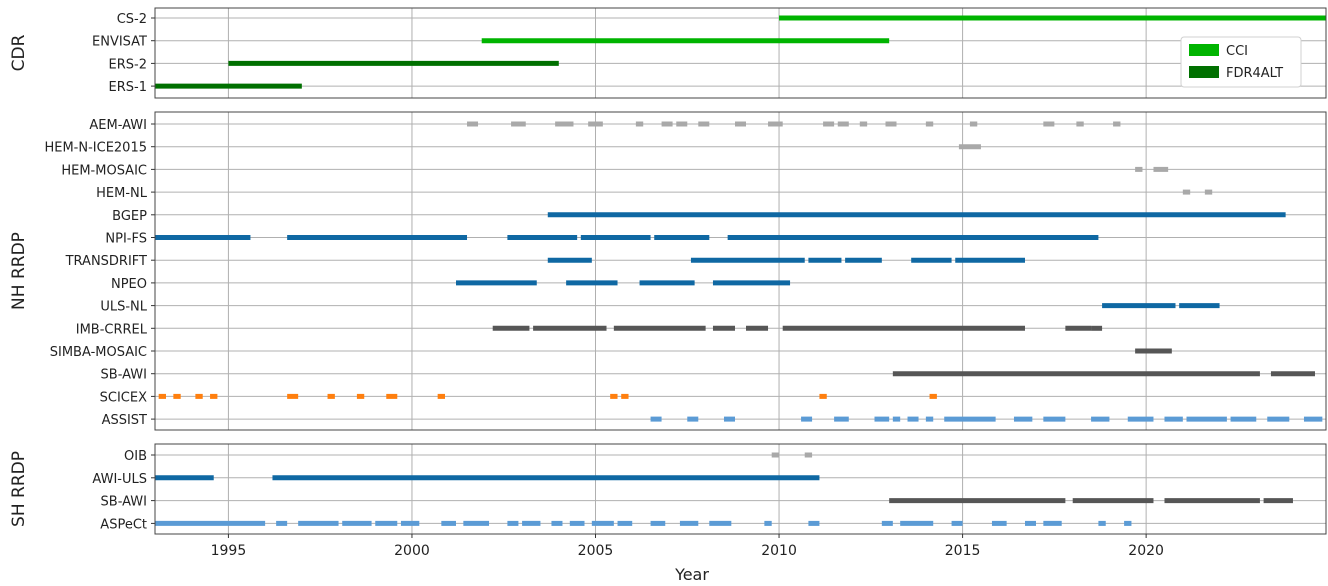 The height and width of the screenshot is (586, 1328). Describe the element at coordinates (112, 329) in the screenshot. I see `row-label: IMB-CRREL` at that location.